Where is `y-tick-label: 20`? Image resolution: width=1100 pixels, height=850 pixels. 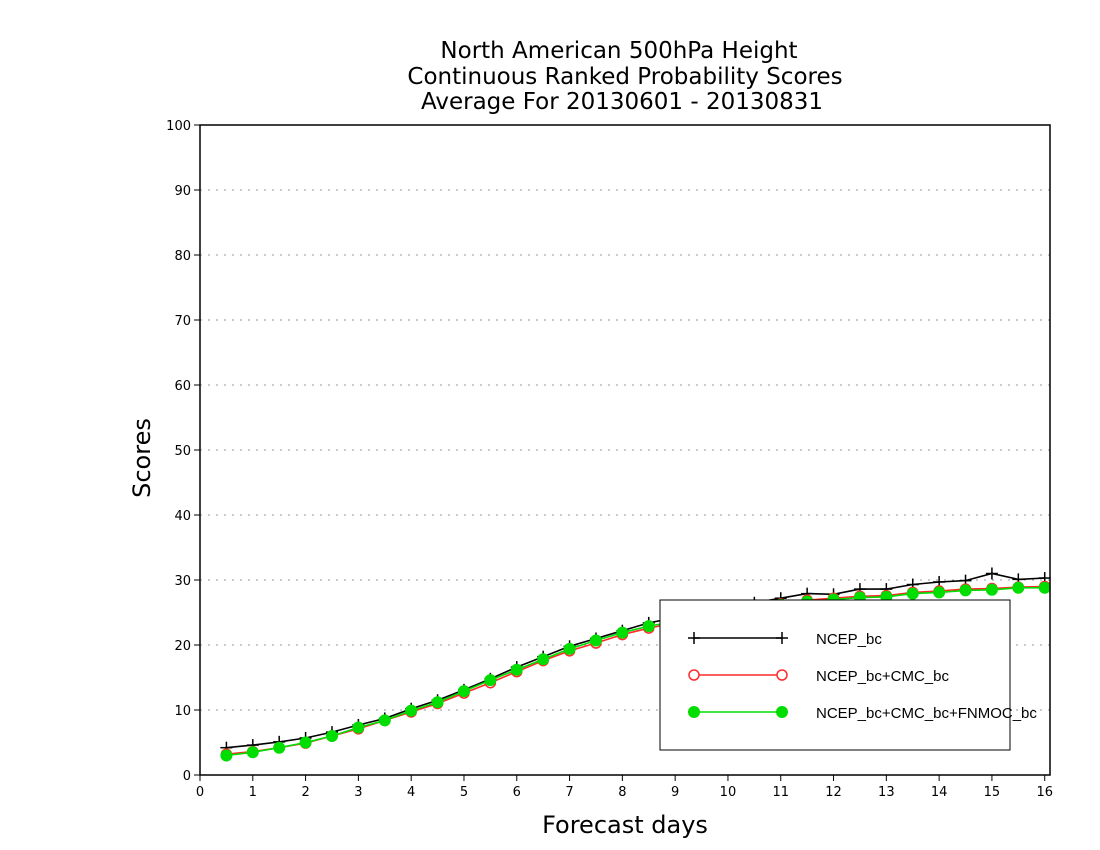
y-tick-label: 20 is located at coordinates (182, 646).